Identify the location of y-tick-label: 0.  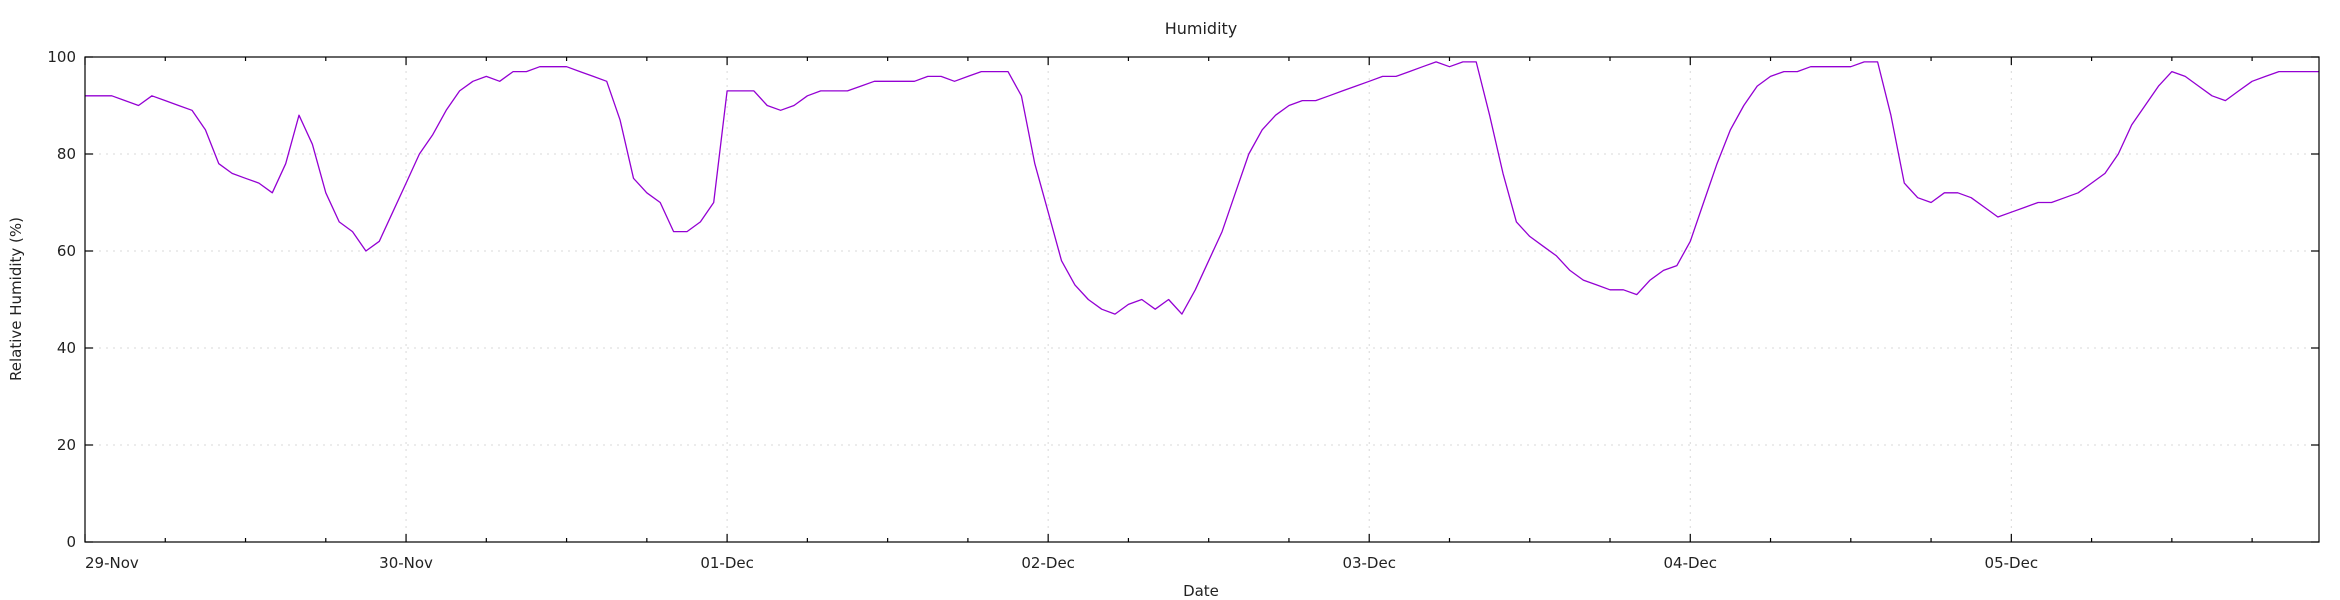
(71, 542).